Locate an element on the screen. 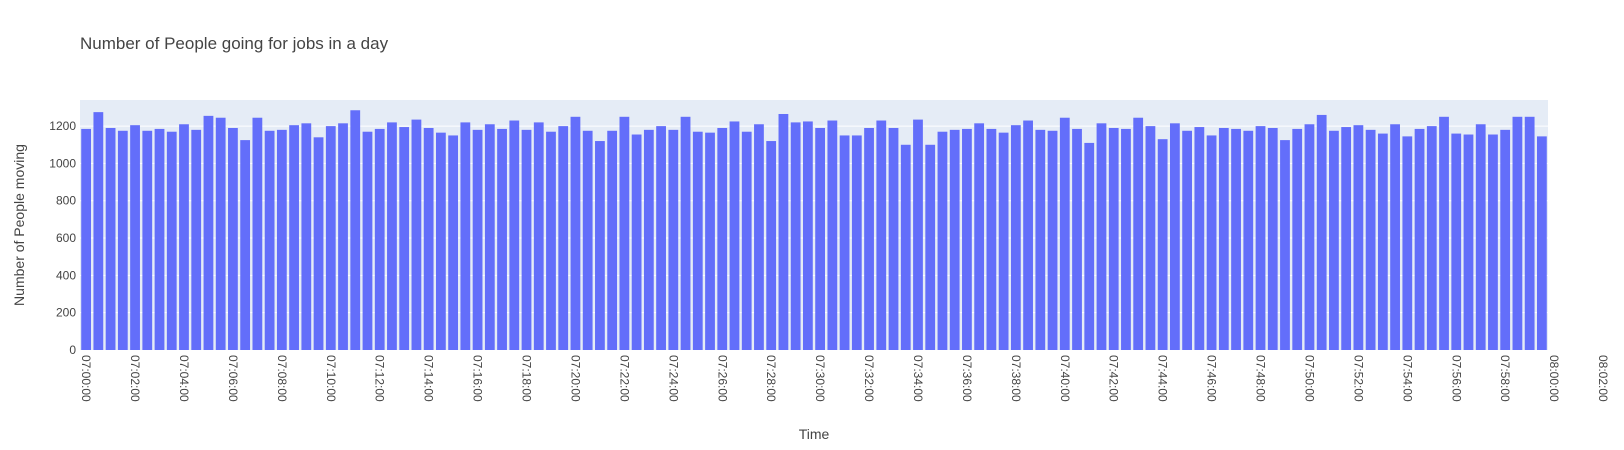 The image size is (1624, 450). x-tick-label: 07:14:00 is located at coordinates (429, 378).